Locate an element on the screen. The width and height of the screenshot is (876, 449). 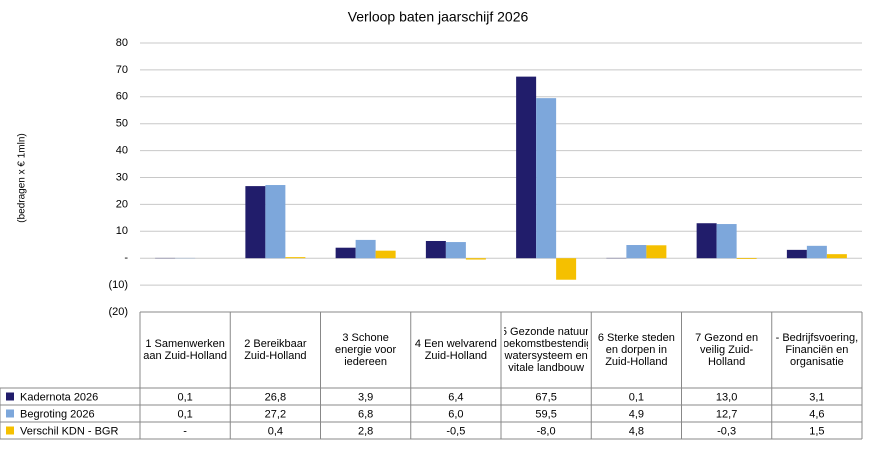
value-label: 4,6 is located at coordinates (816, 414).